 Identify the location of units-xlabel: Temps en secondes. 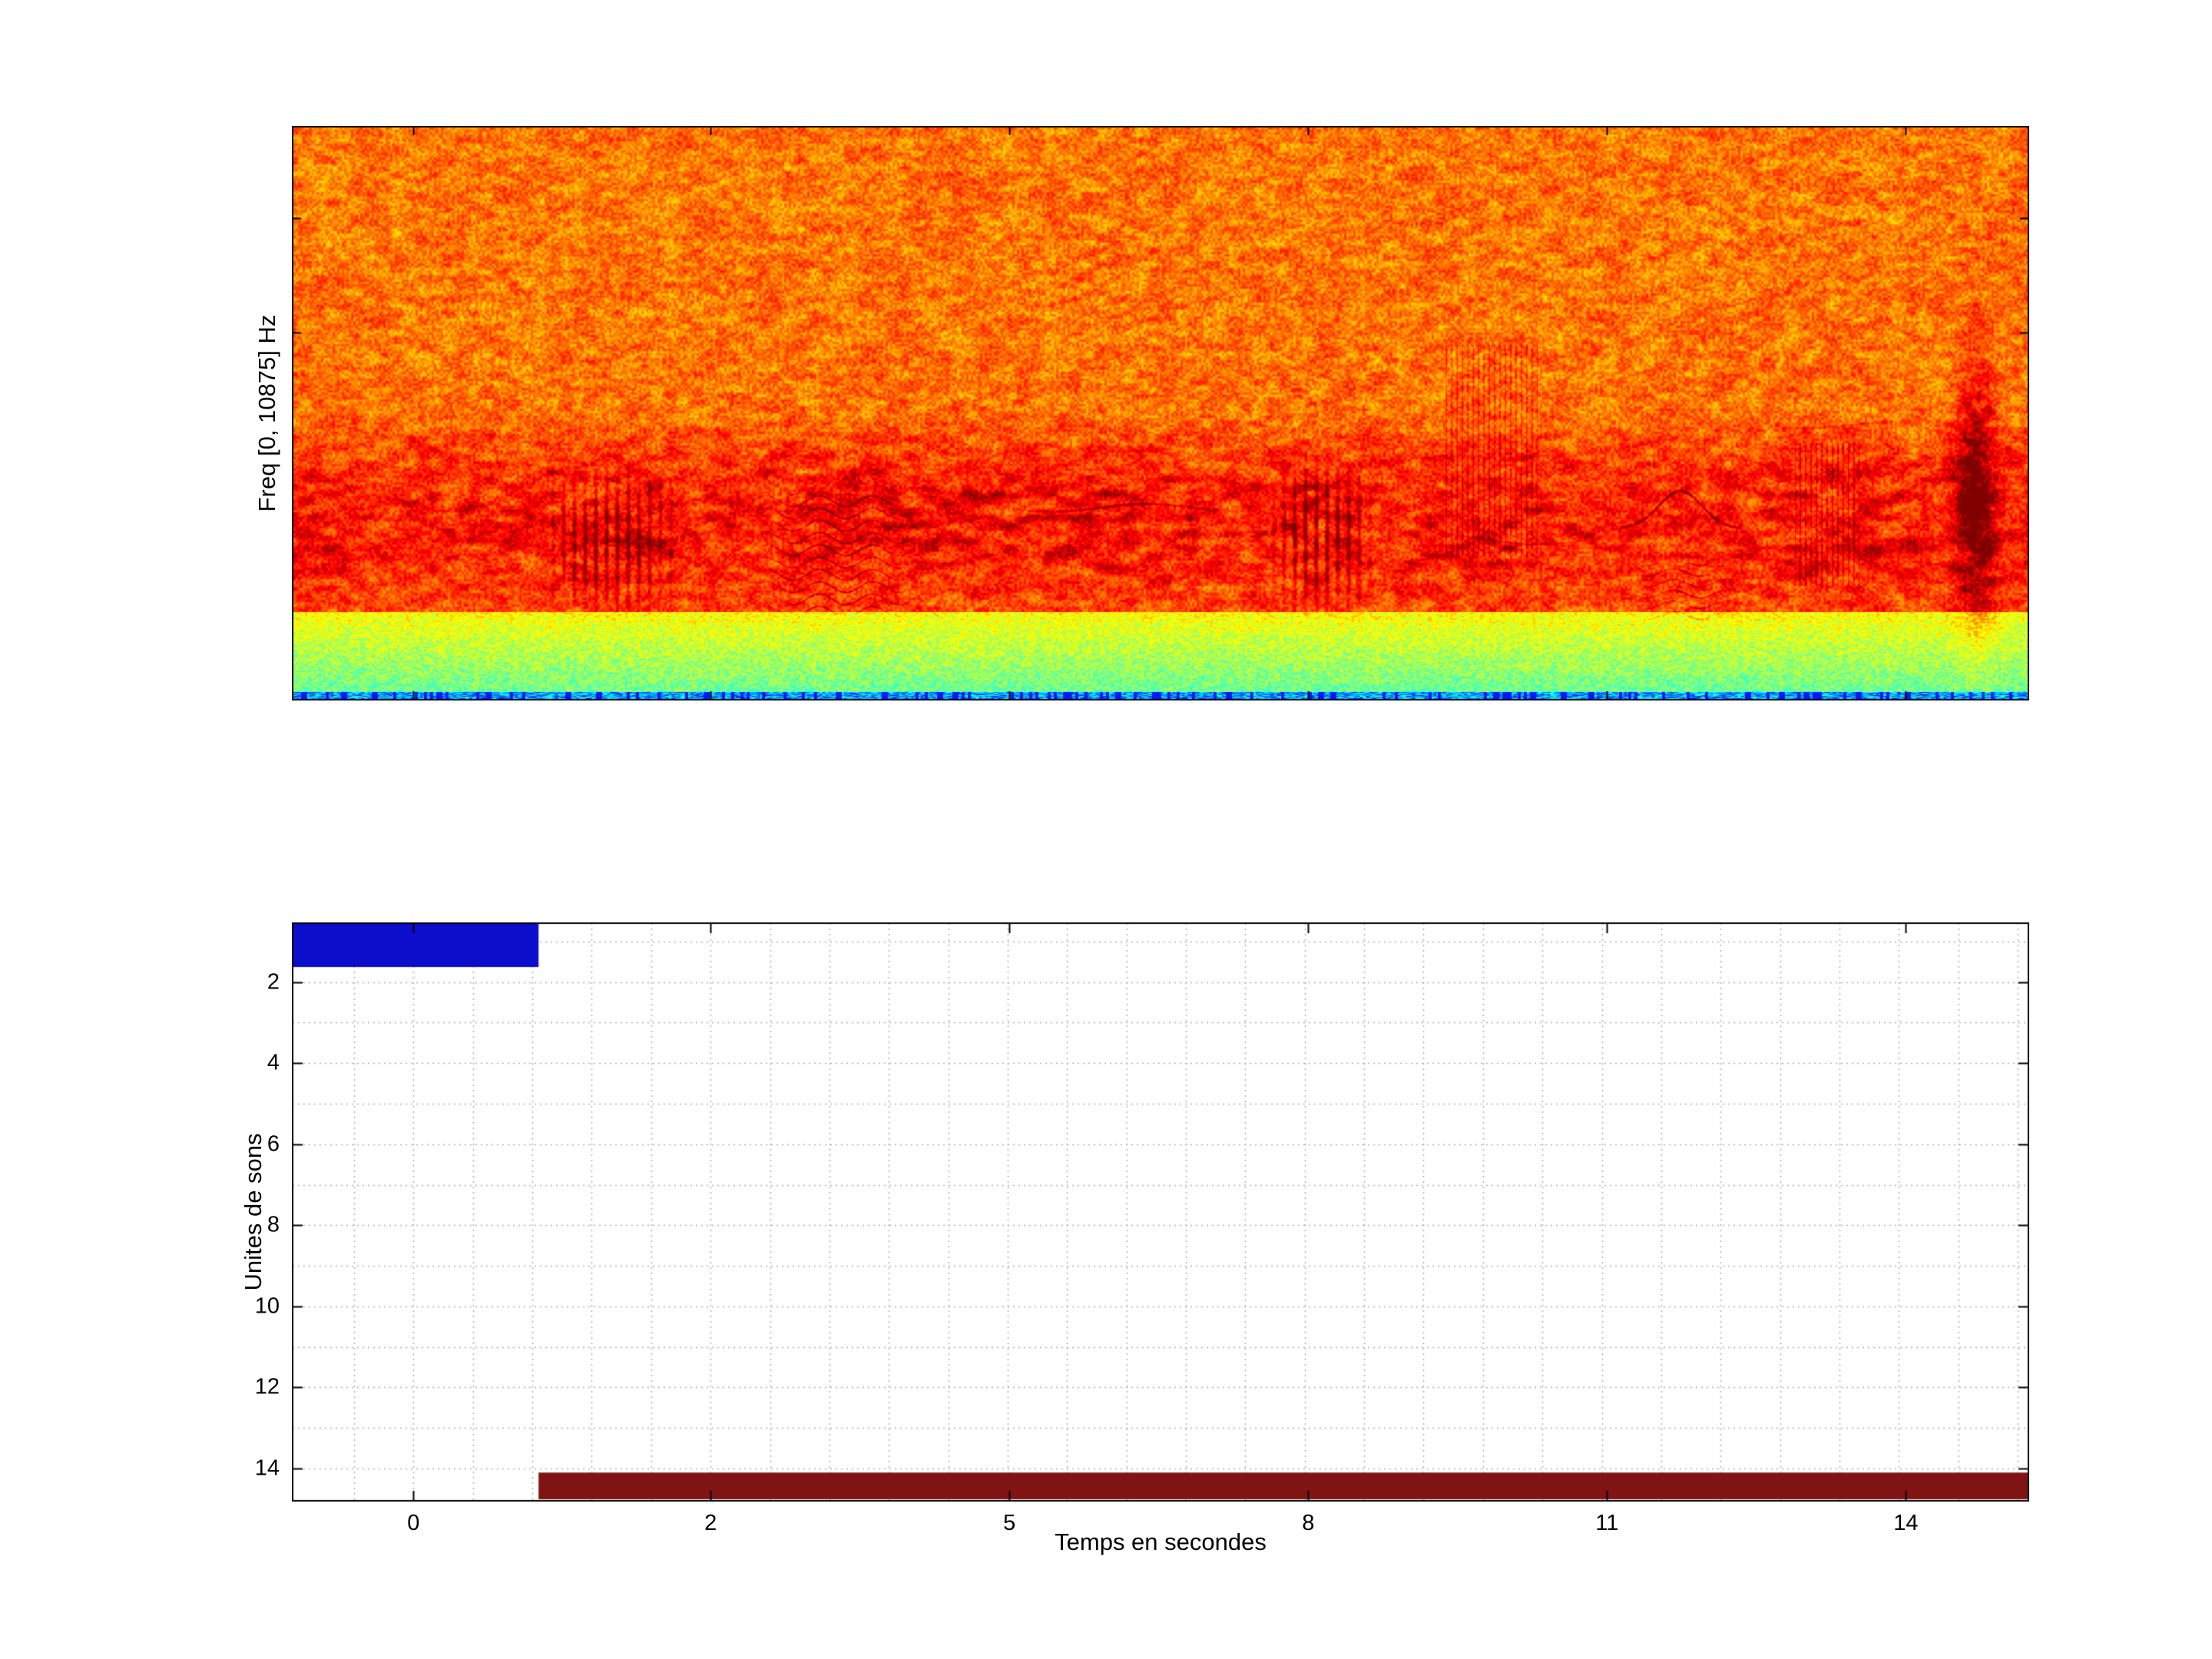
(1161, 1541).